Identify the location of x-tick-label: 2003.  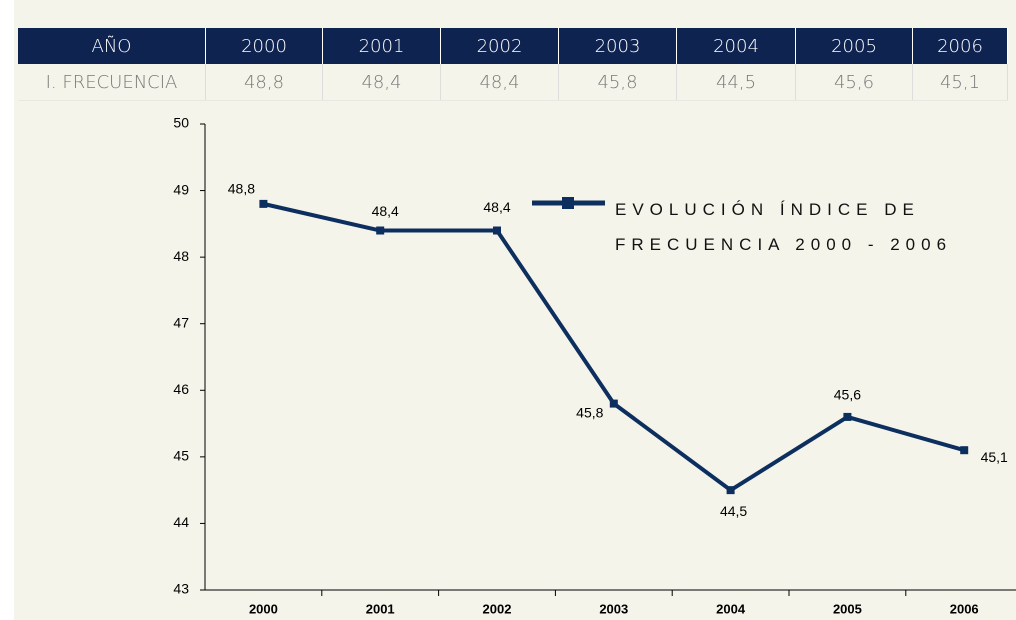
(613, 608).